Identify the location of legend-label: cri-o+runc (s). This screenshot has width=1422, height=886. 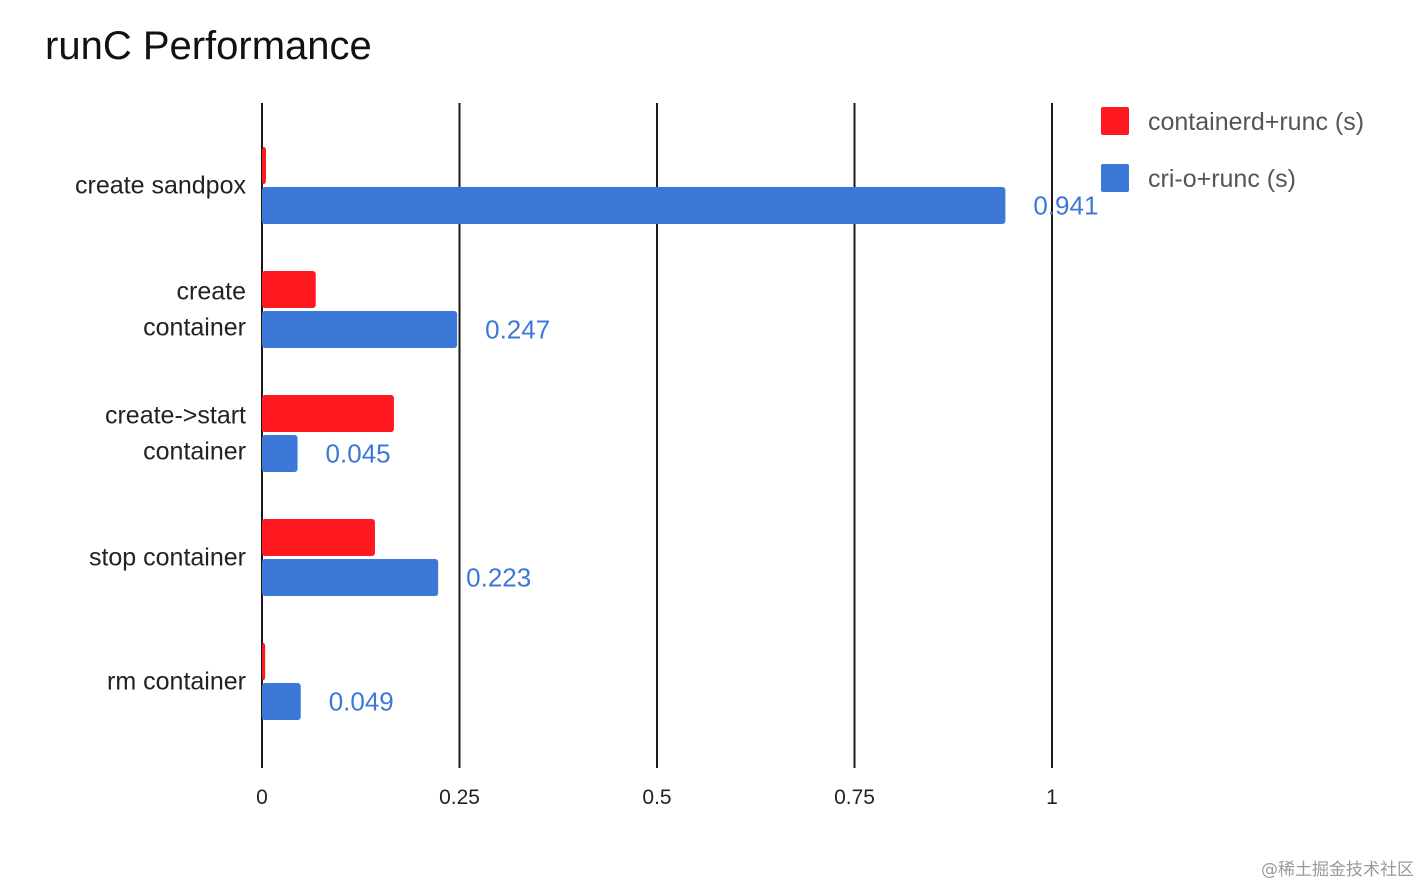
(1222, 179).